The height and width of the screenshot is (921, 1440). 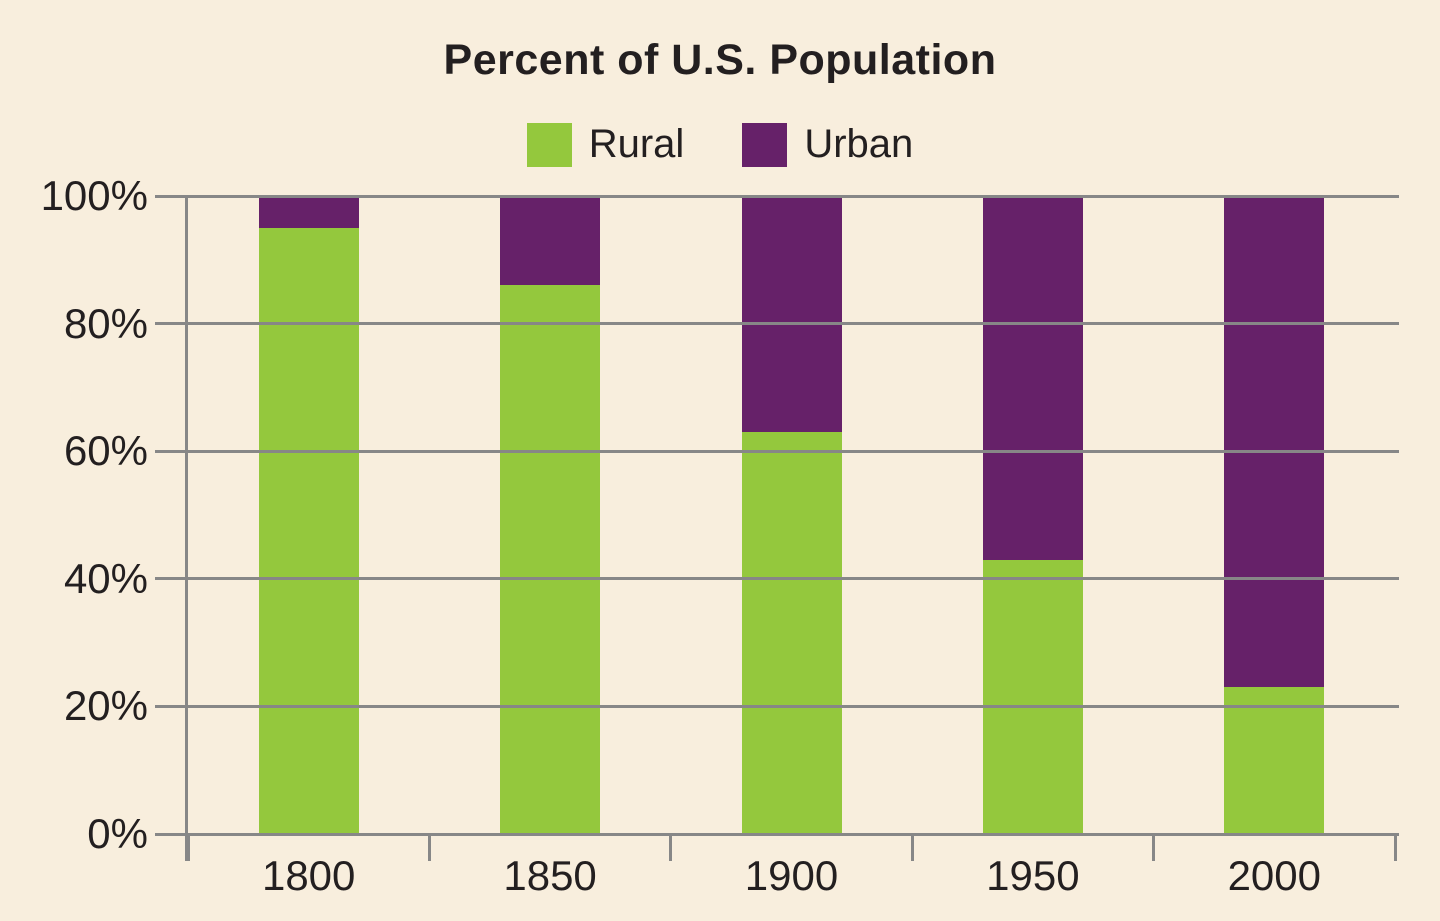 I want to click on x-tick-label-1850: 1850, so click(x=550, y=875).